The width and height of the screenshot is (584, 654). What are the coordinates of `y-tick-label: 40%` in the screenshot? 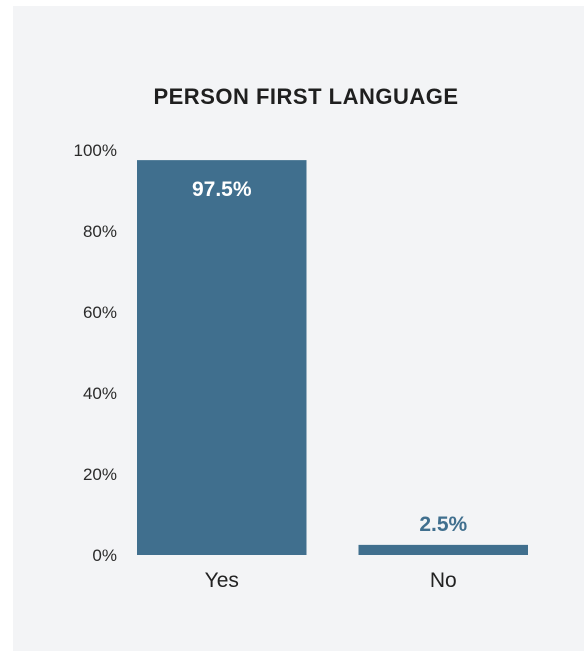 It's located at (100, 393).